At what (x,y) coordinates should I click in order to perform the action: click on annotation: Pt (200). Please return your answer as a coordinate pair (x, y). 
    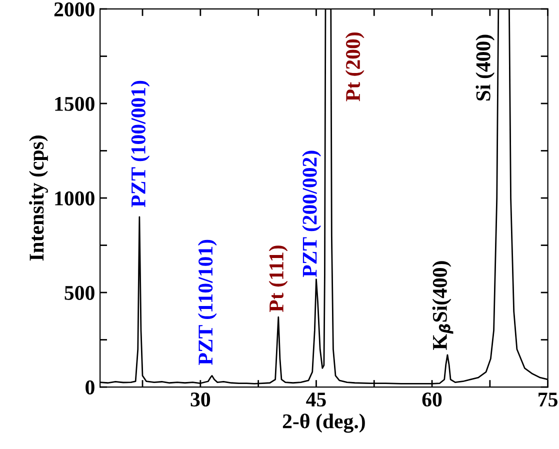
    Looking at the image, I should click on (354, 67).